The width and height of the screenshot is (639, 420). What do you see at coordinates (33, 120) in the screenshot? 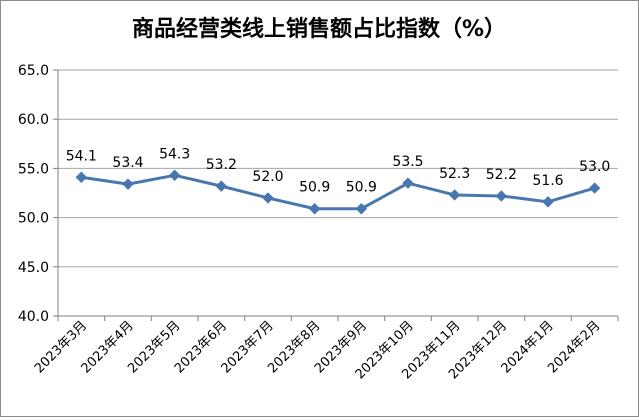
I see `y-tick-label: 60.0` at bounding box center [33, 120].